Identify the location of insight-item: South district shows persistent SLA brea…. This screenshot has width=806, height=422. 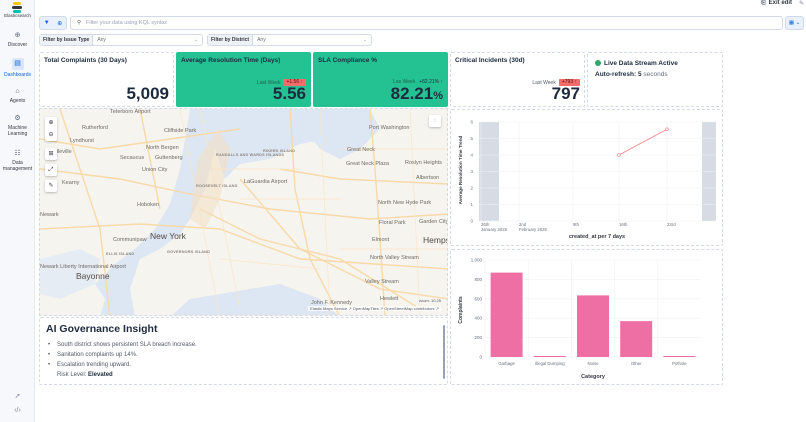
(121, 345).